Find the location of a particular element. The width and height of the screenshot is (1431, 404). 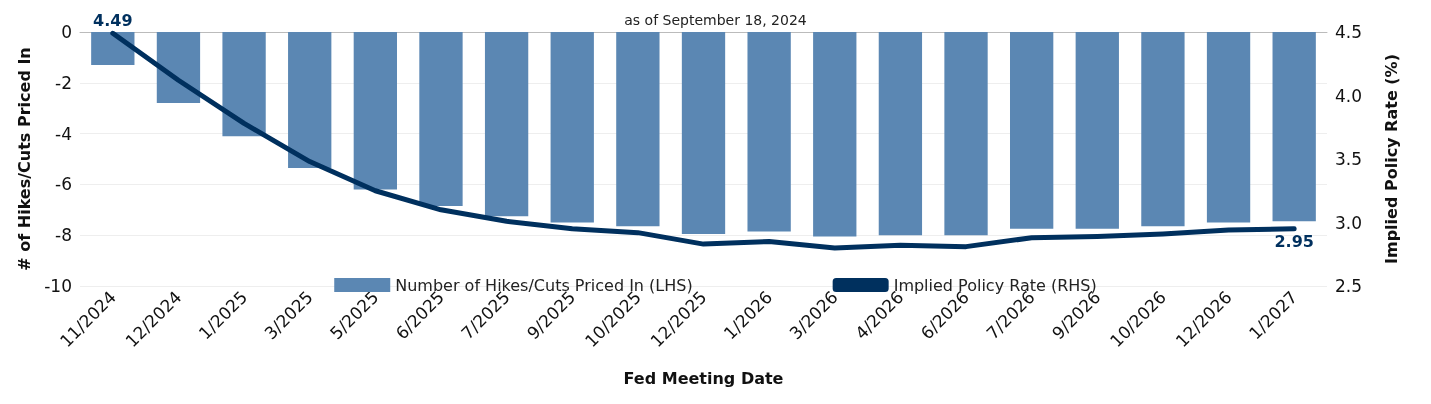

y-tick-label: -2 is located at coordinates (63, 82).